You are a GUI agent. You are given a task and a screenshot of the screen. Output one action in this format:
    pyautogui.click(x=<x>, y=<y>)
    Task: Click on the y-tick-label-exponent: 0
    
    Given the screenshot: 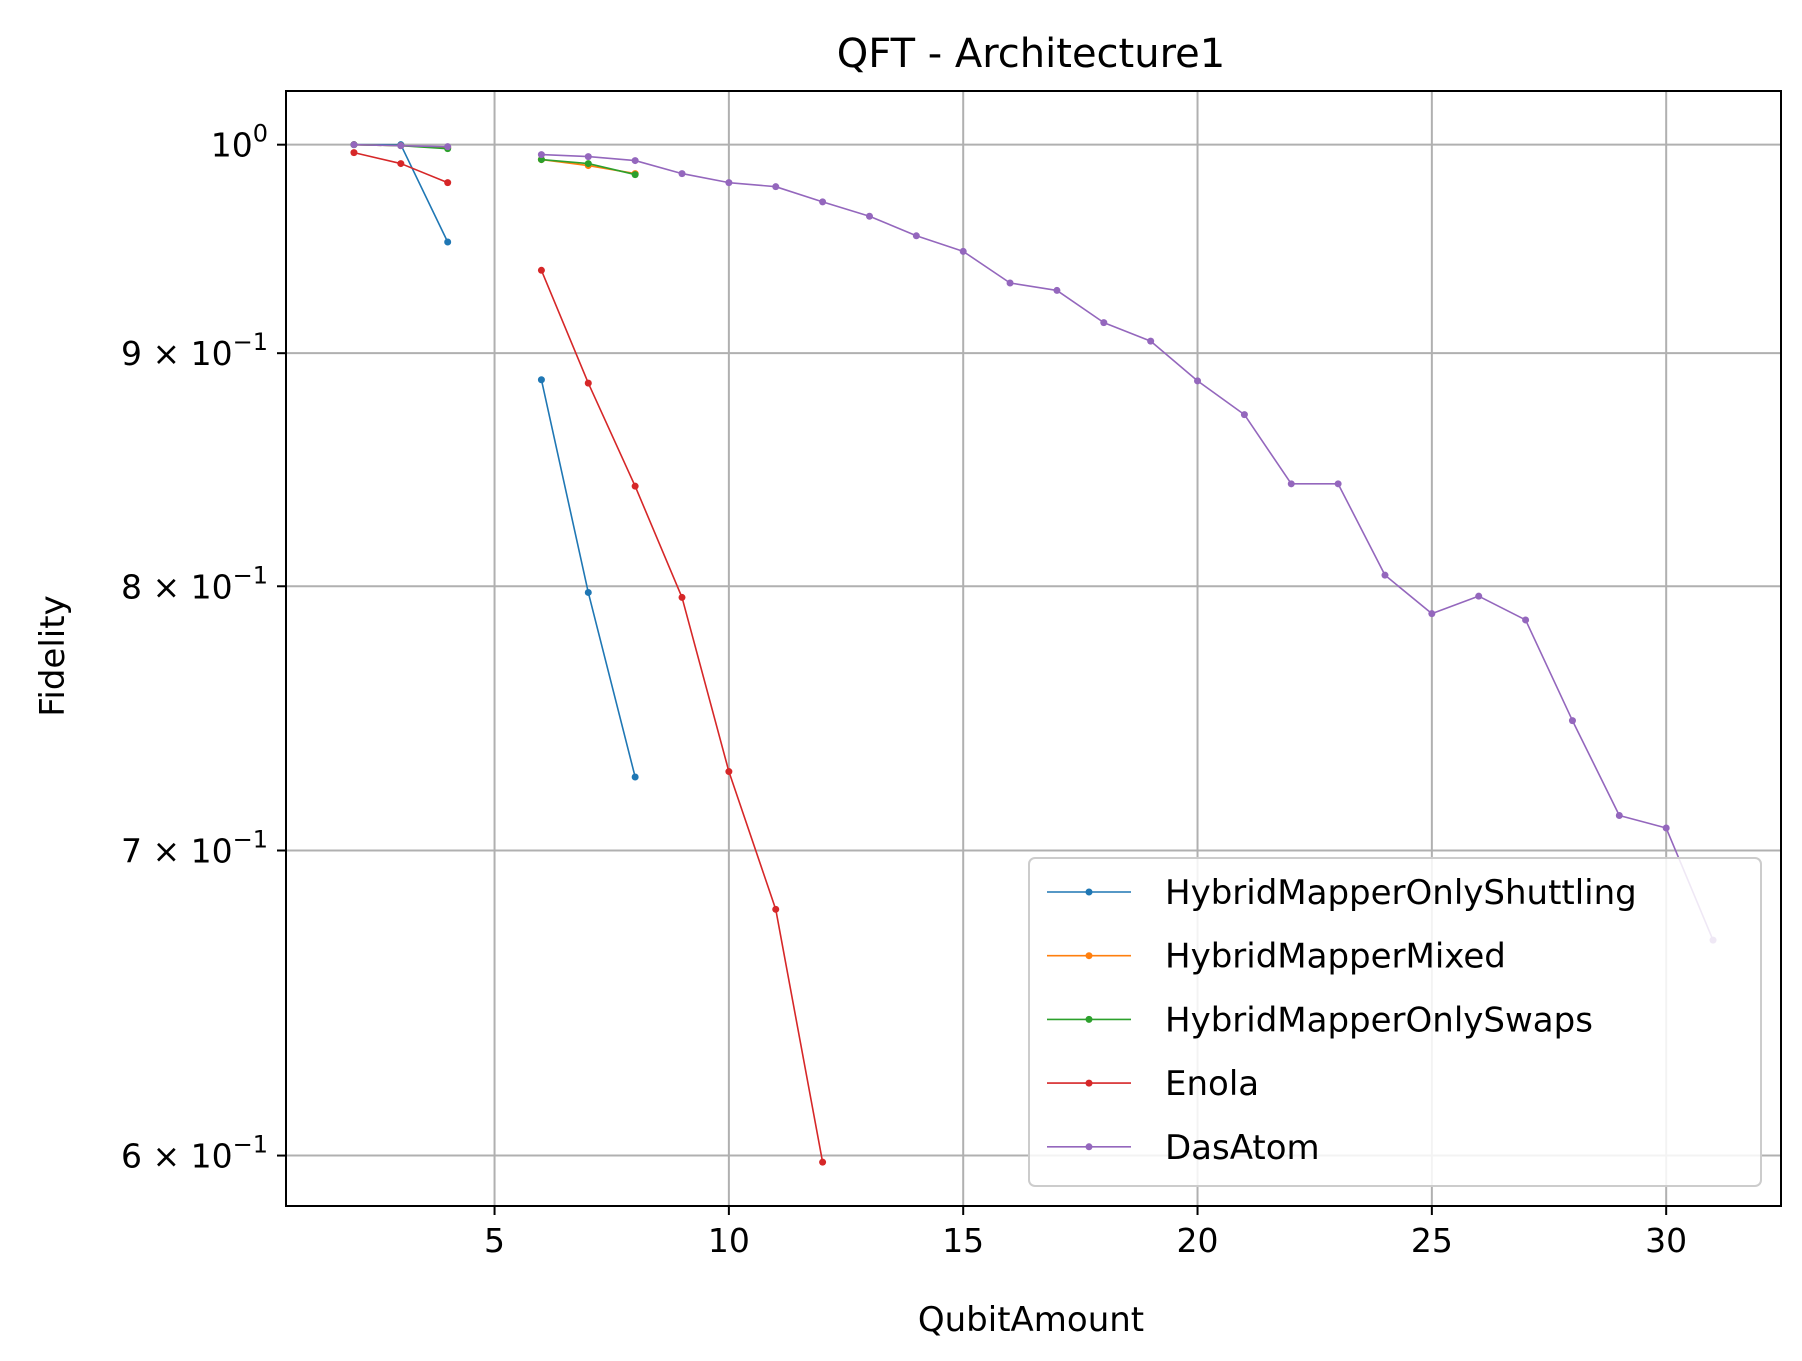 What is the action you would take?
    pyautogui.click(x=260, y=134)
    